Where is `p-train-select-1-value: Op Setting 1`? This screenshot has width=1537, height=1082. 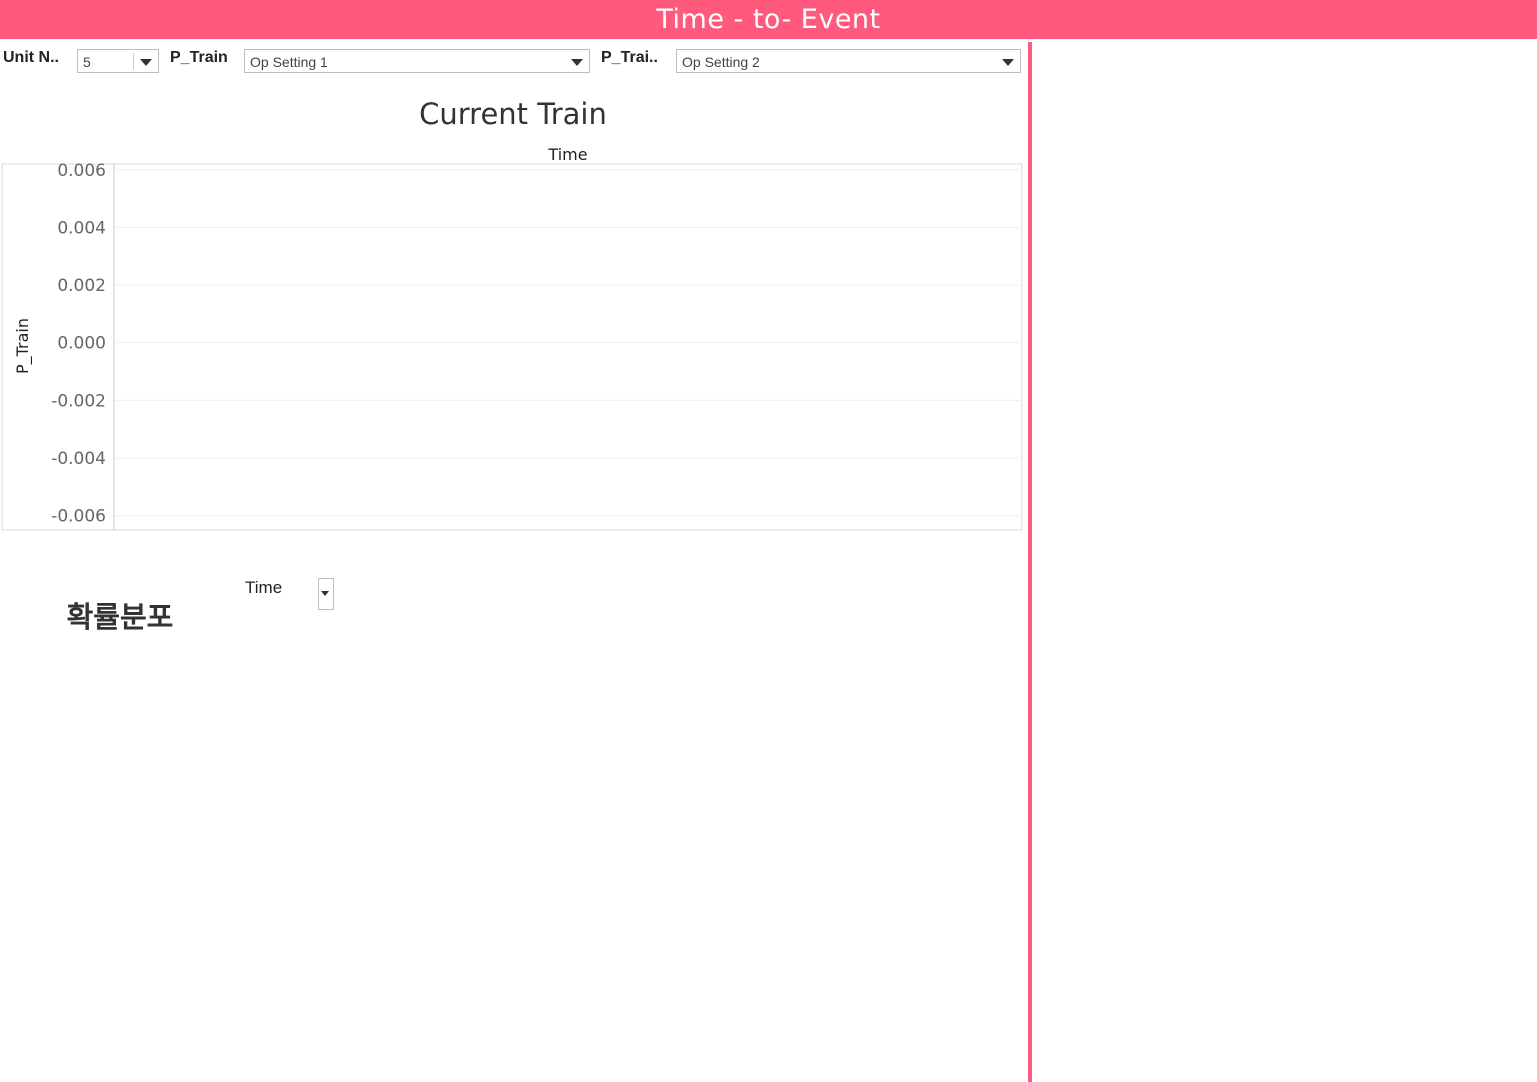
p-train-select-1-value: Op Setting 1 is located at coordinates (289, 62).